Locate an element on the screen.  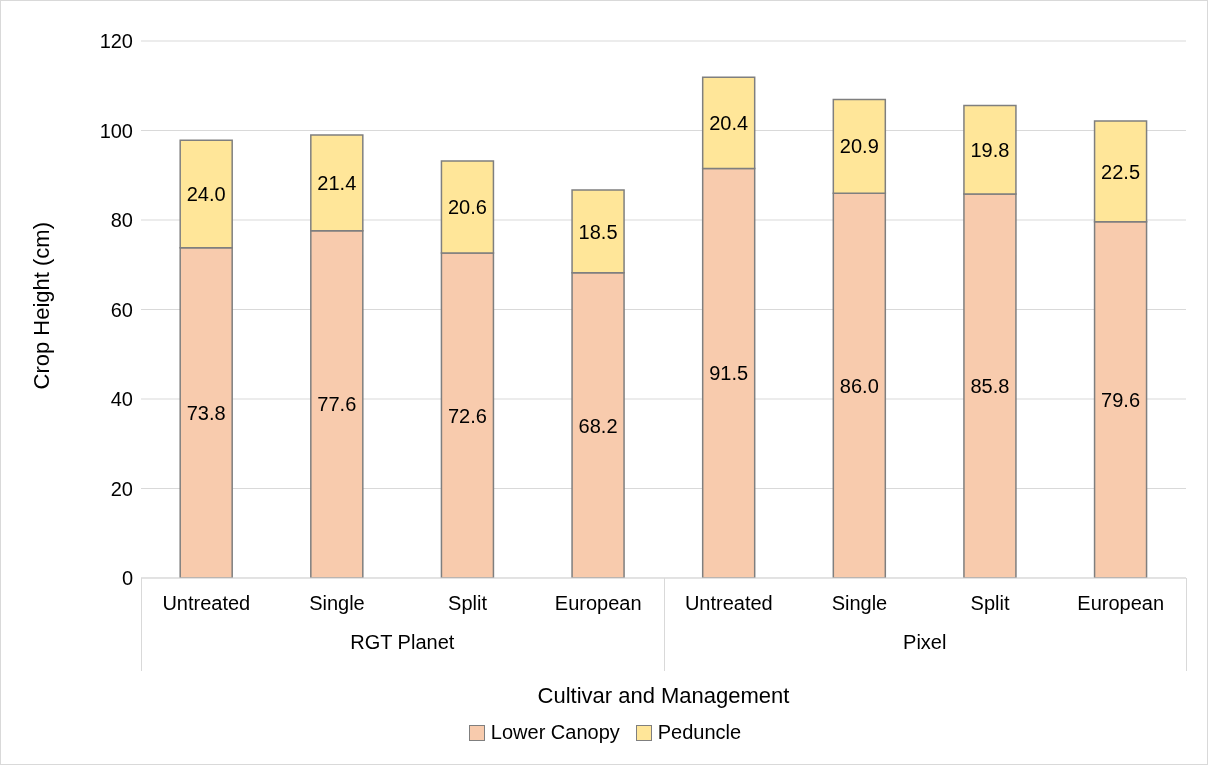
y-tick-label: 0 is located at coordinates (127, 578).